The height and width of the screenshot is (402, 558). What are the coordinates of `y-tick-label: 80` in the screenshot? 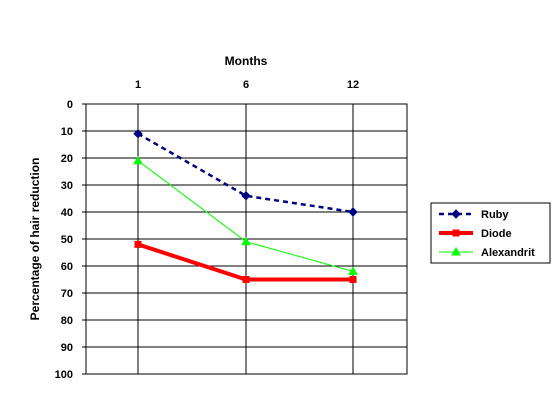 It's located at (67, 321).